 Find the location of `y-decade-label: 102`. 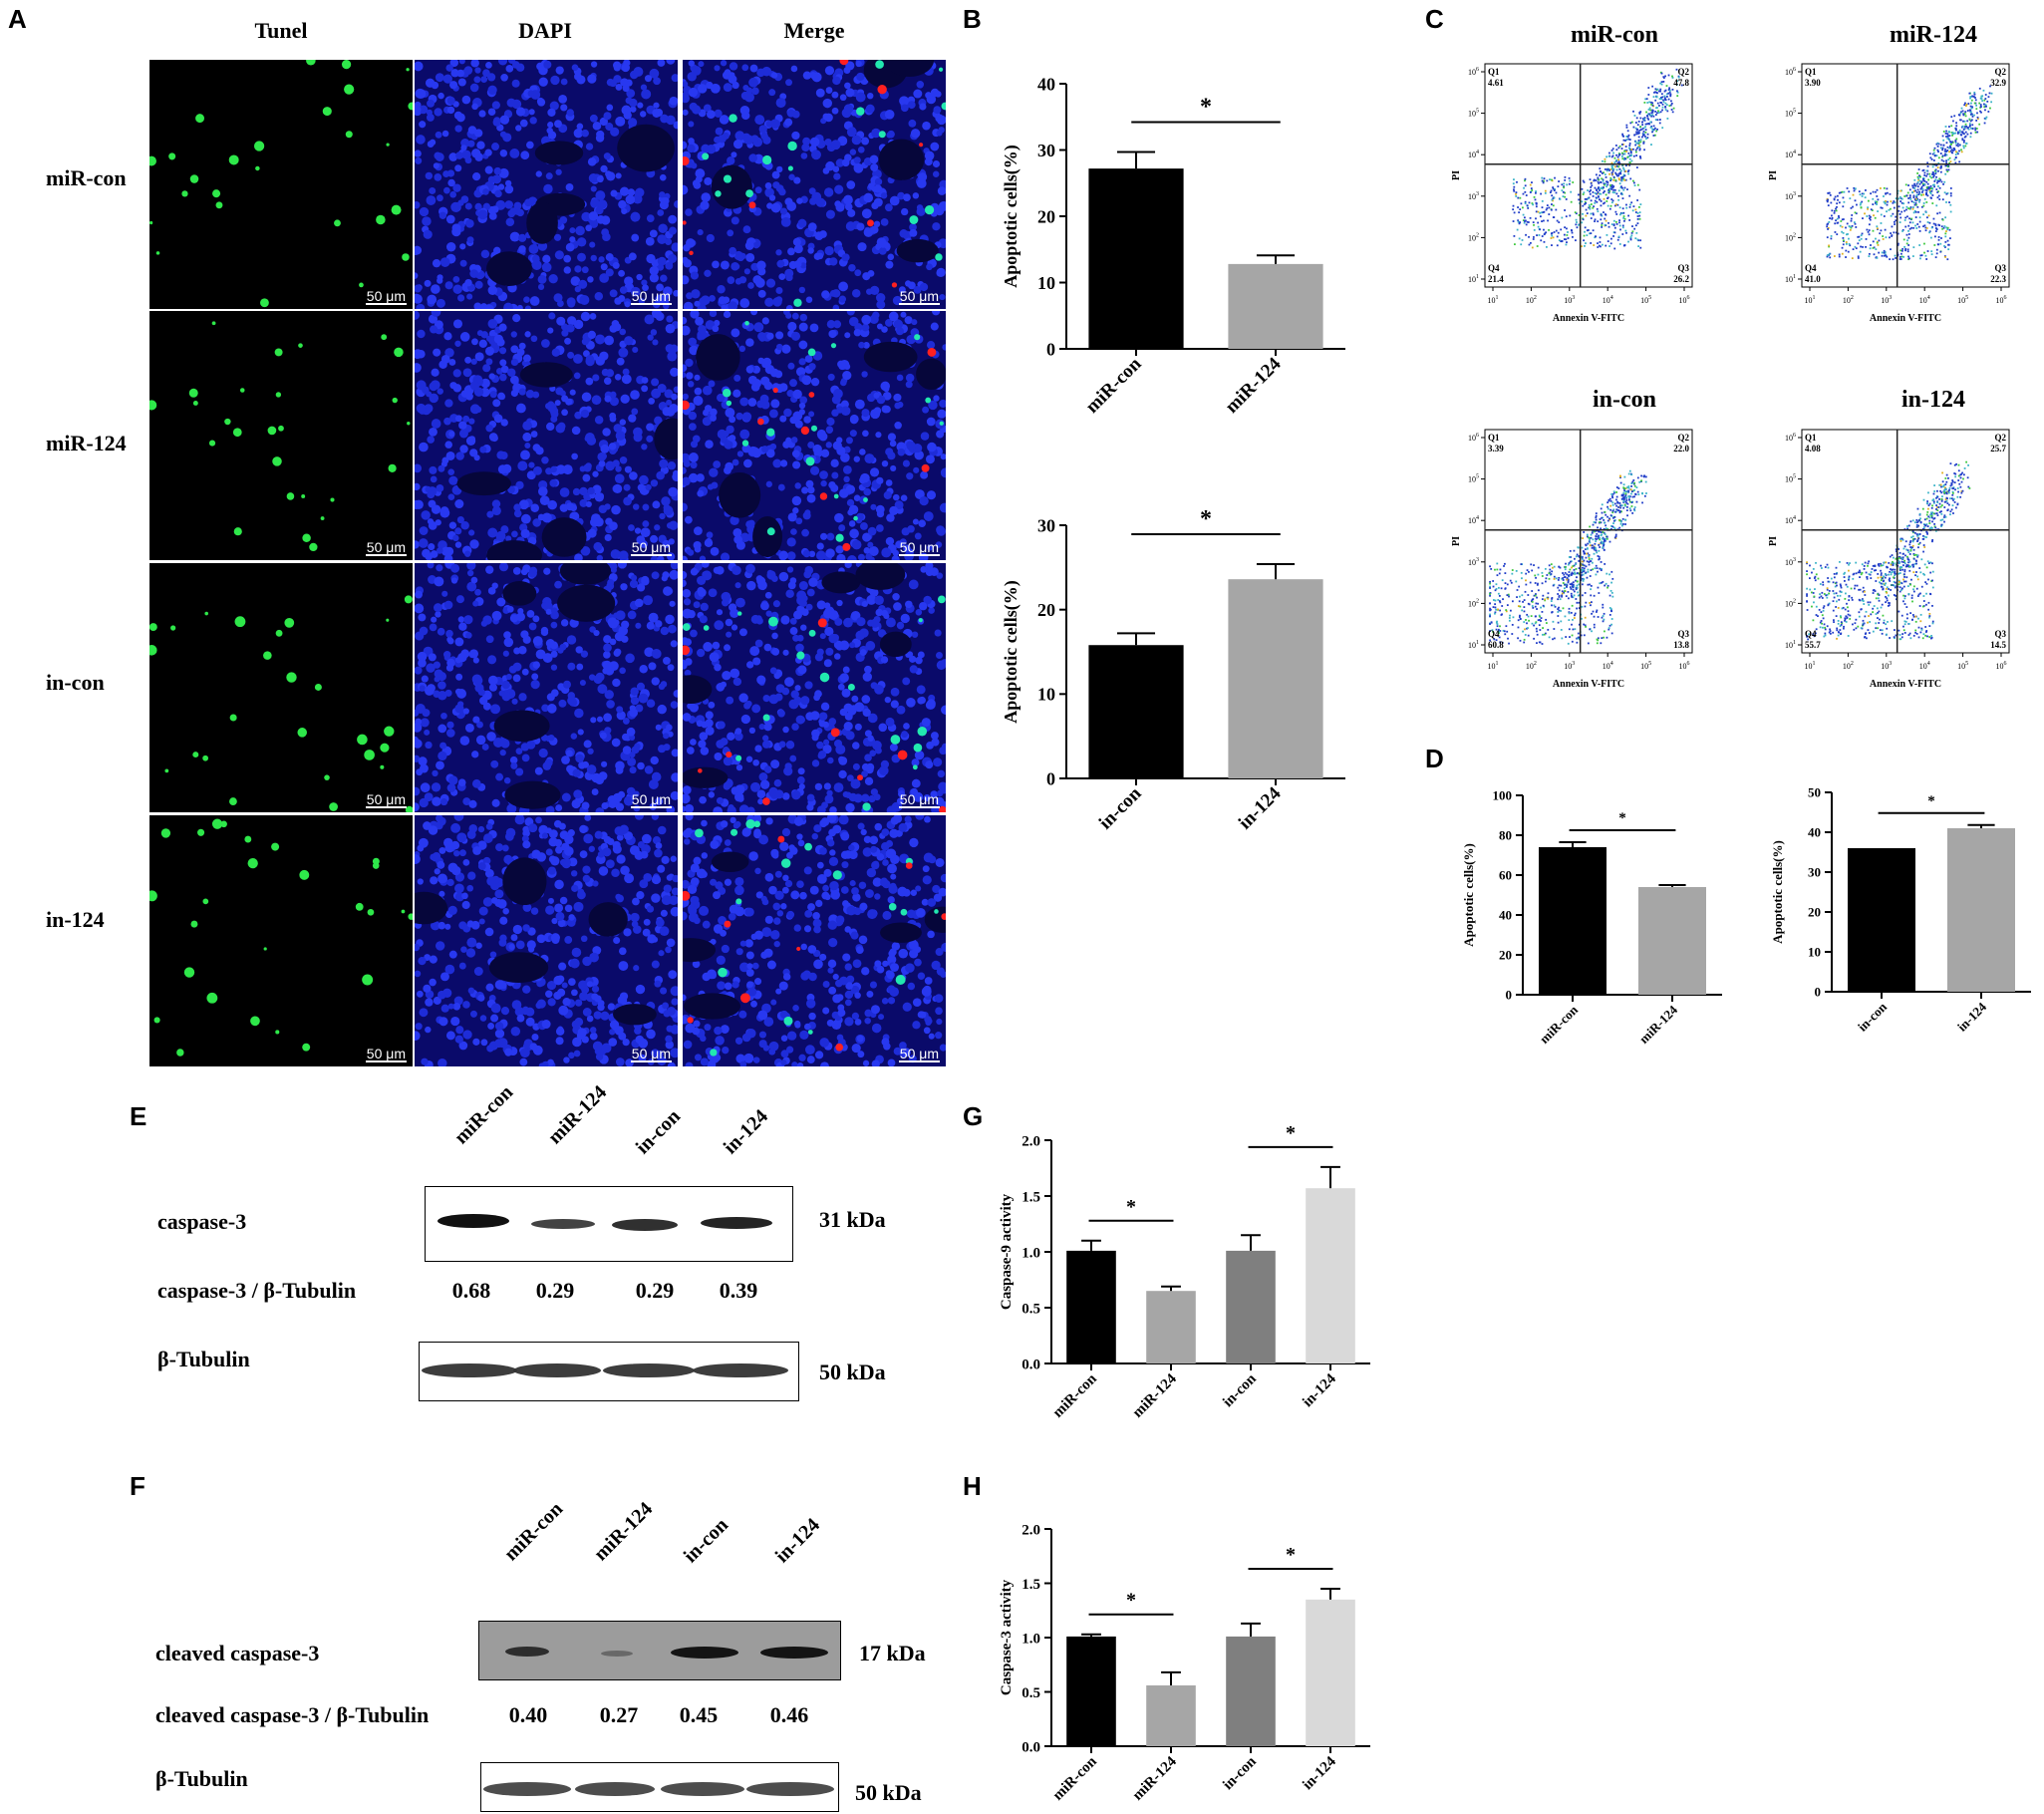

y-decade-label: 102 is located at coordinates (1790, 237).